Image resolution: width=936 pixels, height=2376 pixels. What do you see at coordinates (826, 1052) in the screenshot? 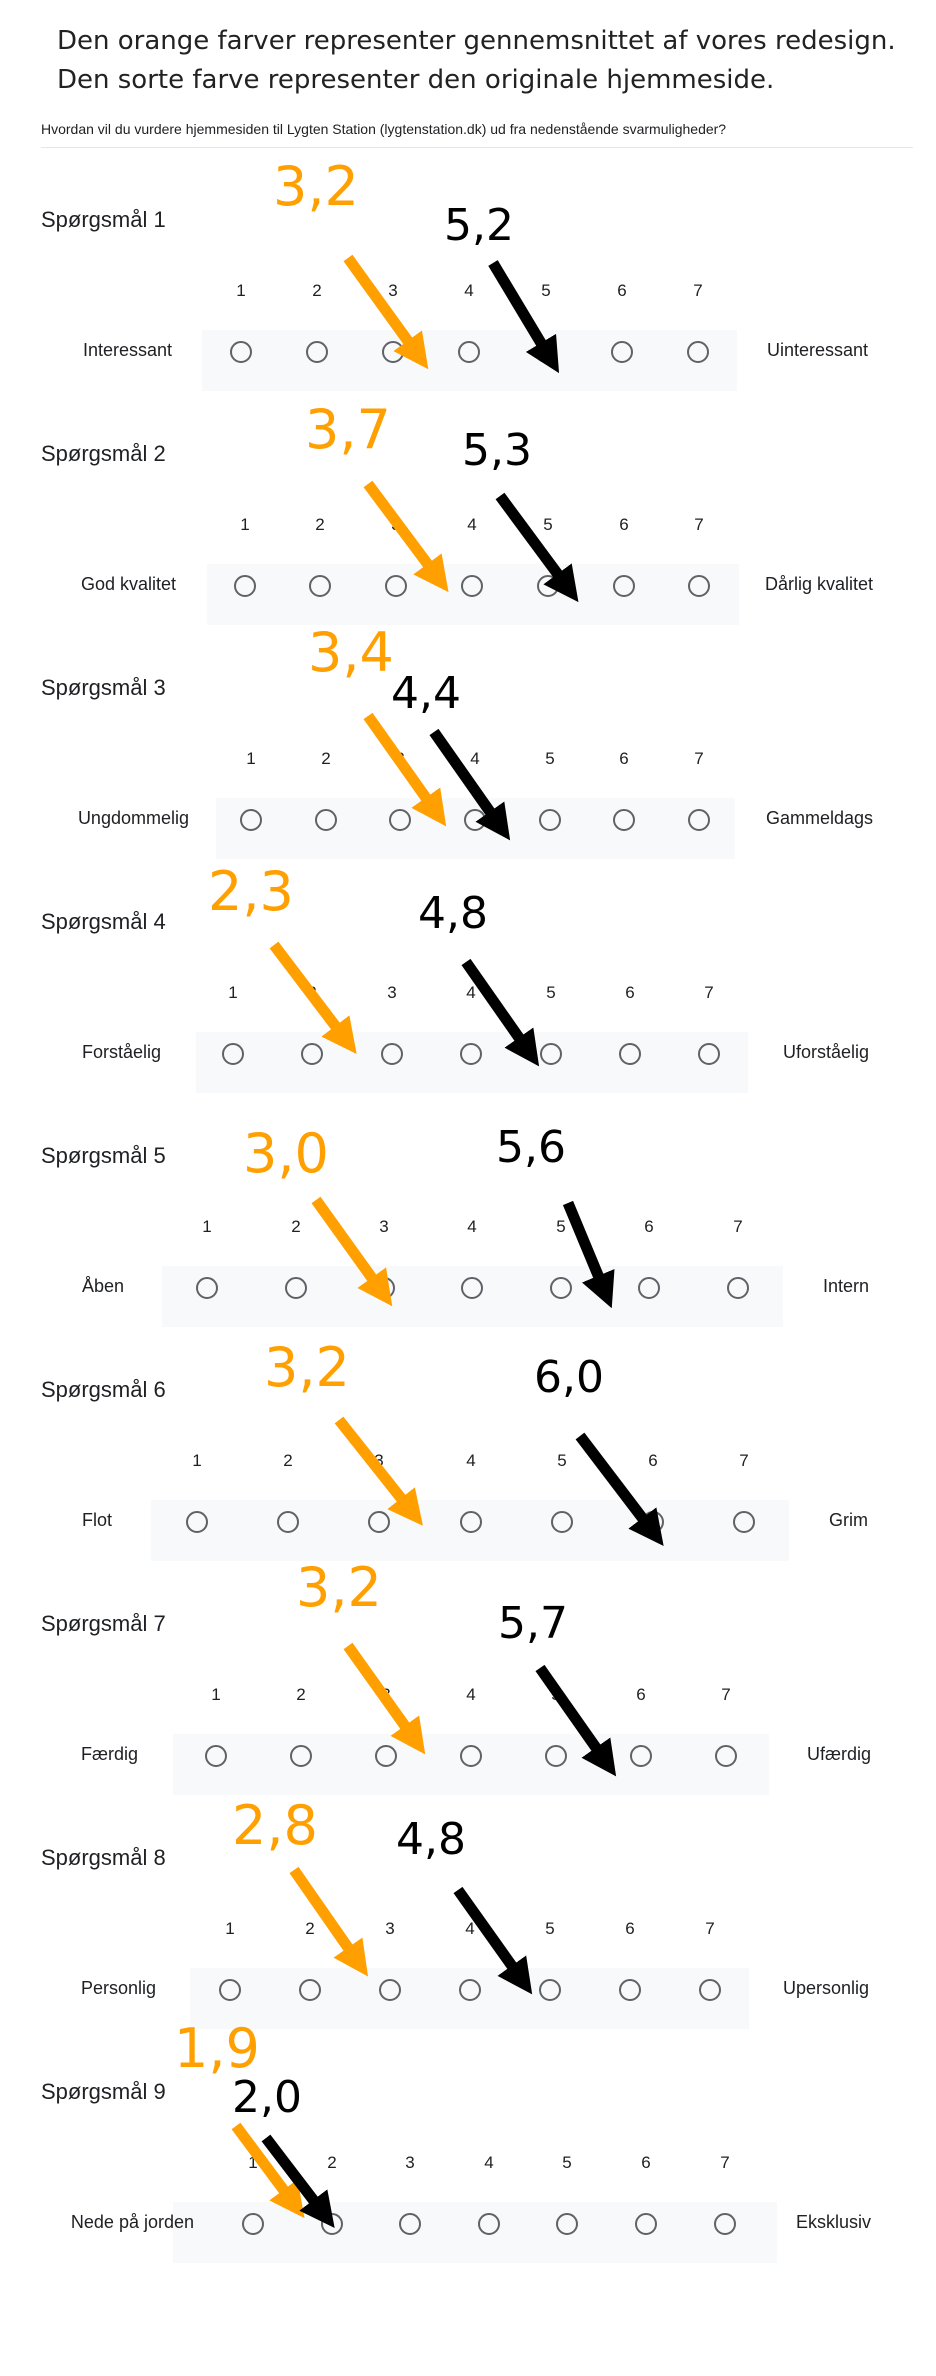
I see `scale-right-label: Uforståelig` at bounding box center [826, 1052].